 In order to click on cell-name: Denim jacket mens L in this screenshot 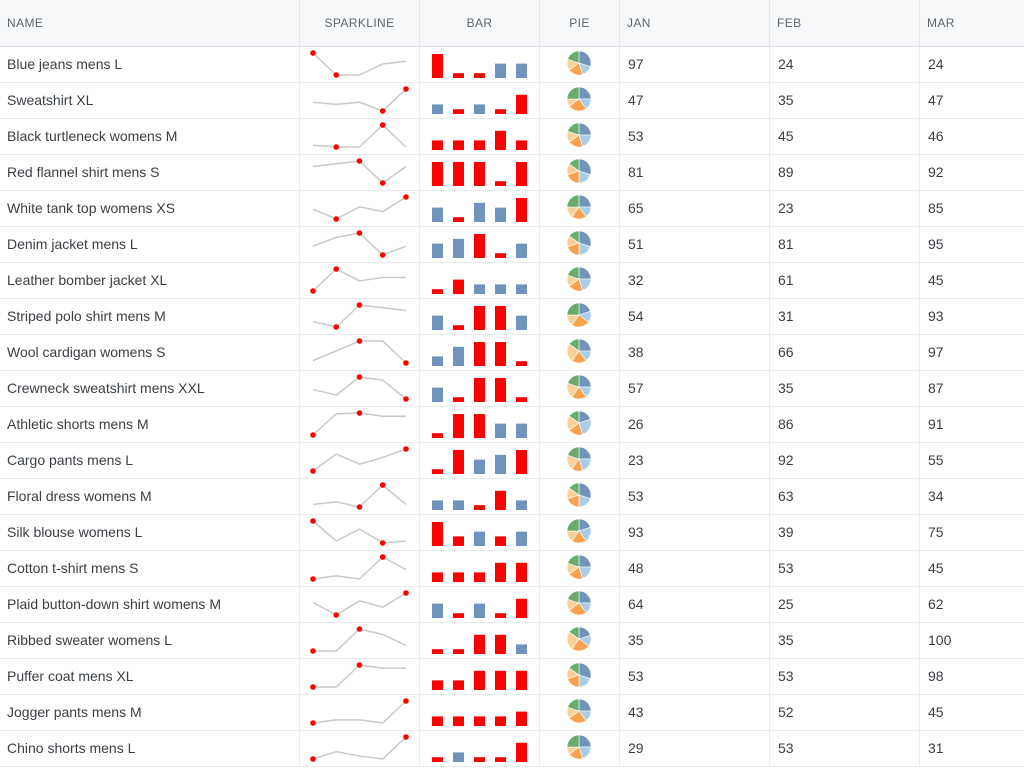, I will do `click(150, 244)`.